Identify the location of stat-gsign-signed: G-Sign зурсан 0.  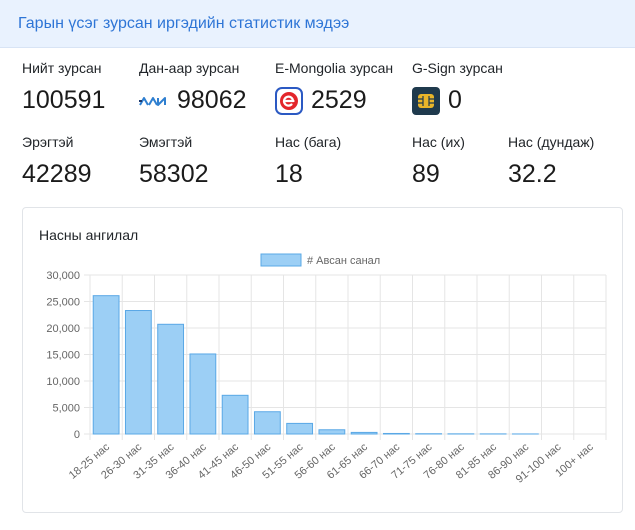
(457, 87).